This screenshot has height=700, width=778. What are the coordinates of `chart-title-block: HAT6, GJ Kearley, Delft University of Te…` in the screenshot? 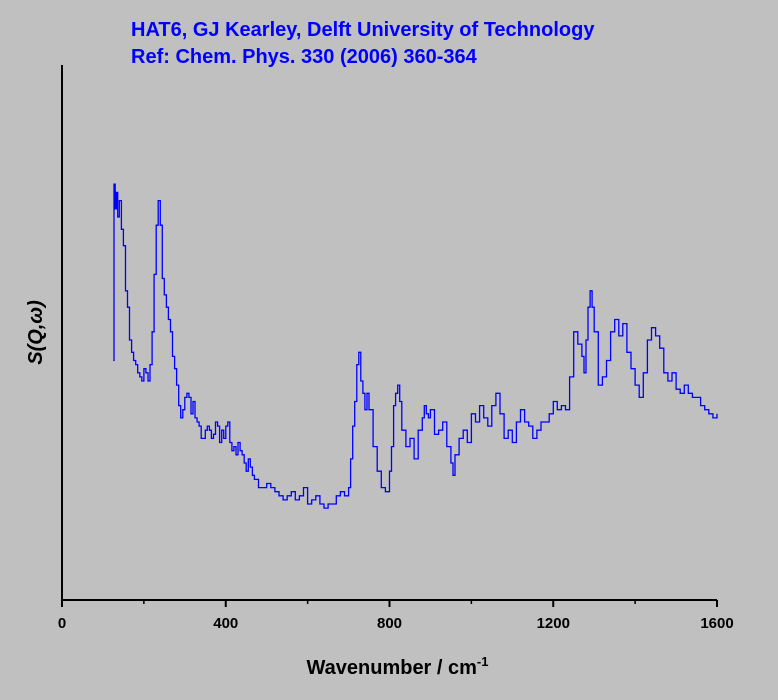 It's located at (362, 44).